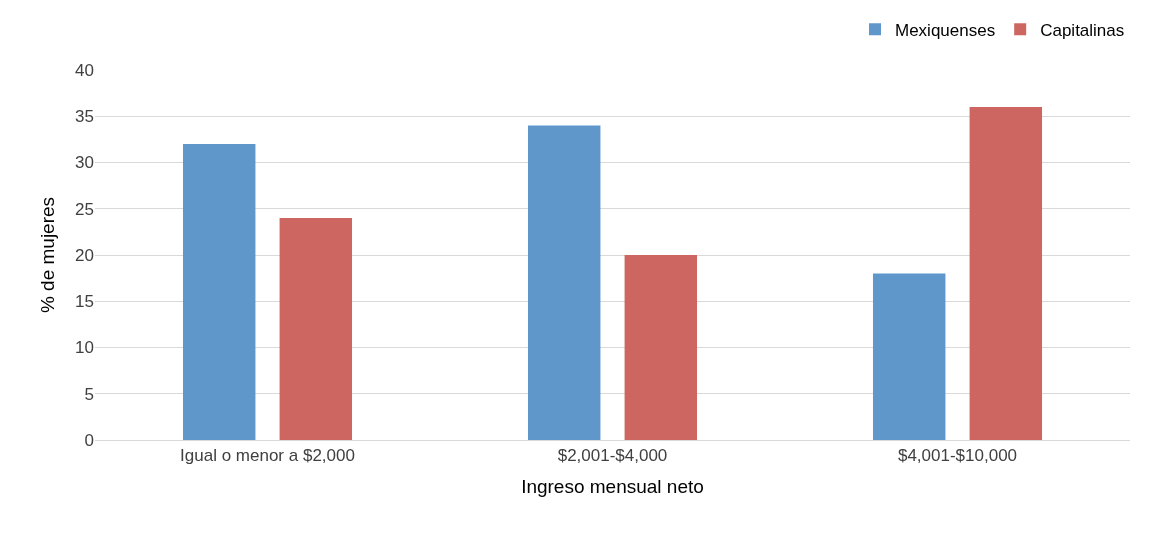 This screenshot has width=1155, height=535. I want to click on x-tick-label: $4,001-$10,000, so click(957, 456).